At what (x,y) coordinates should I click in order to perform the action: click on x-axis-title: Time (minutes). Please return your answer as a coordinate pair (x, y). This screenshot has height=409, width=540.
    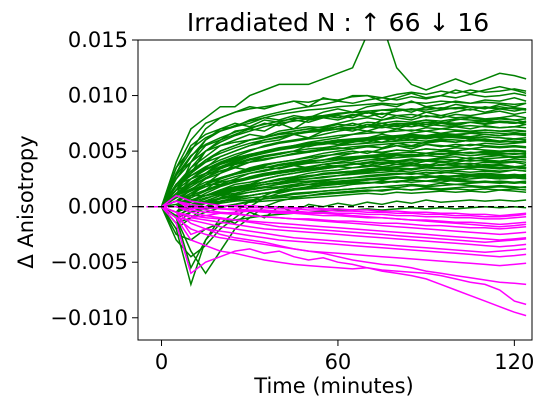
    Looking at the image, I should click on (333, 386).